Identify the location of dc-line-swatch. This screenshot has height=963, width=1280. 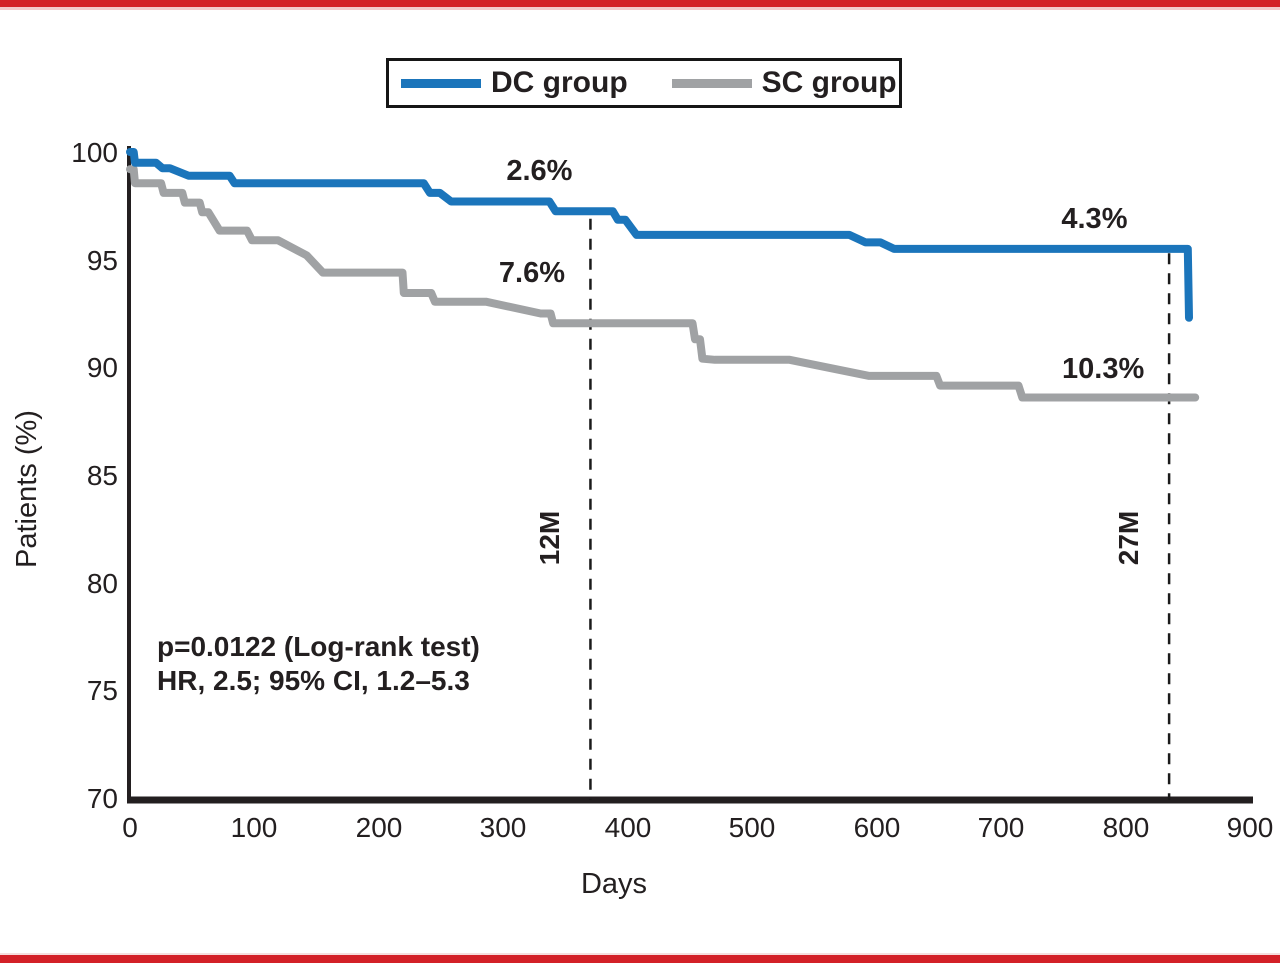
(441, 83).